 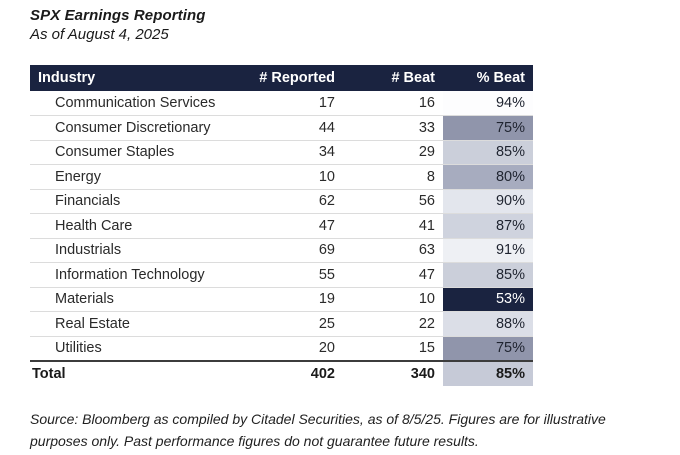 What do you see at coordinates (130, 250) in the screenshot?
I see `cell-industry: Industrials` at bounding box center [130, 250].